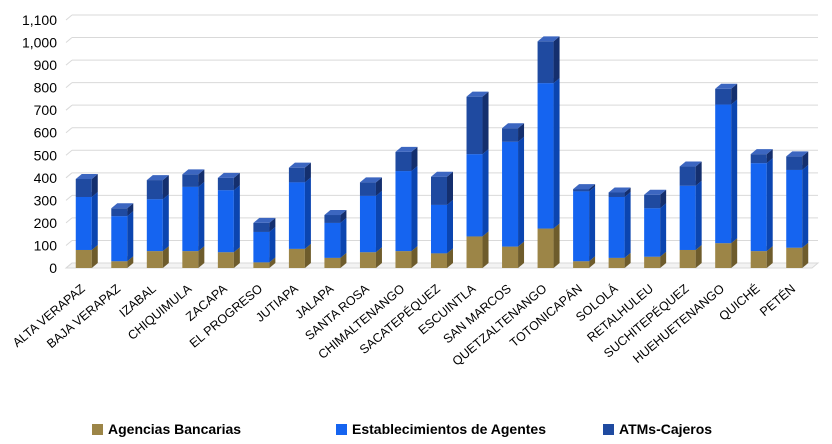 This screenshot has width=832, height=444. What do you see at coordinates (296, 258) in the screenshot?
I see `bar-0-6-front` at bounding box center [296, 258].